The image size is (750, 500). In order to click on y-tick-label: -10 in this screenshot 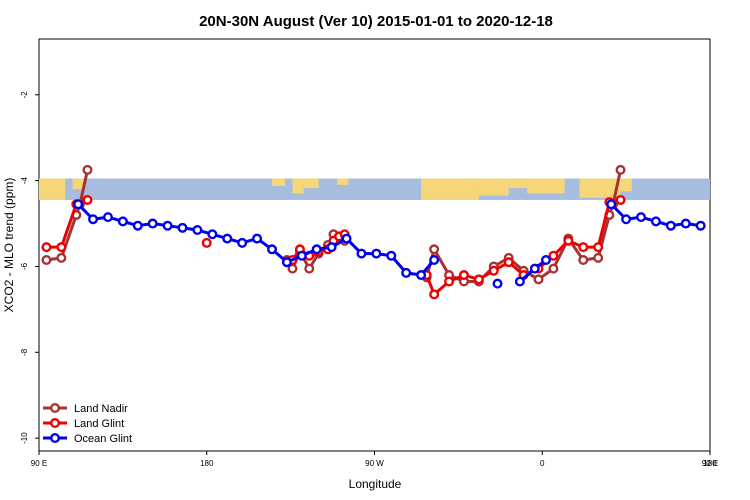, I will do `click(24, 438)`.